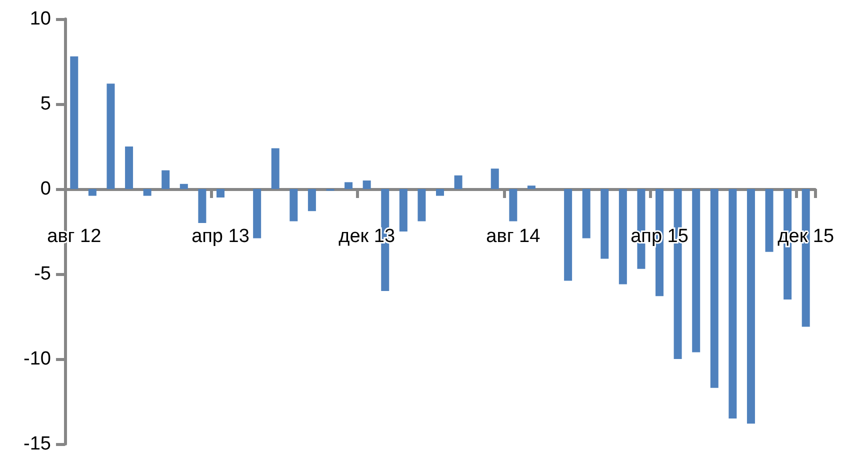  Describe the element at coordinates (37, 444) in the screenshot. I see `y-tick-label: -15` at that location.